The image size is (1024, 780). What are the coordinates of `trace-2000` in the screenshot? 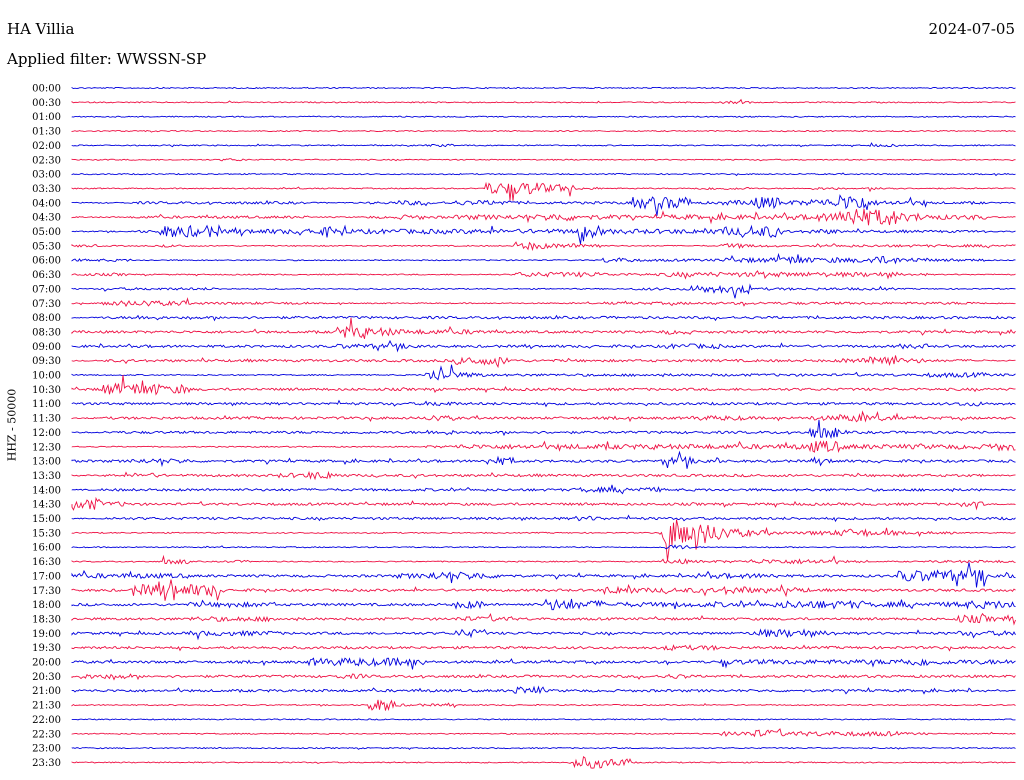 It's located at (543, 663).